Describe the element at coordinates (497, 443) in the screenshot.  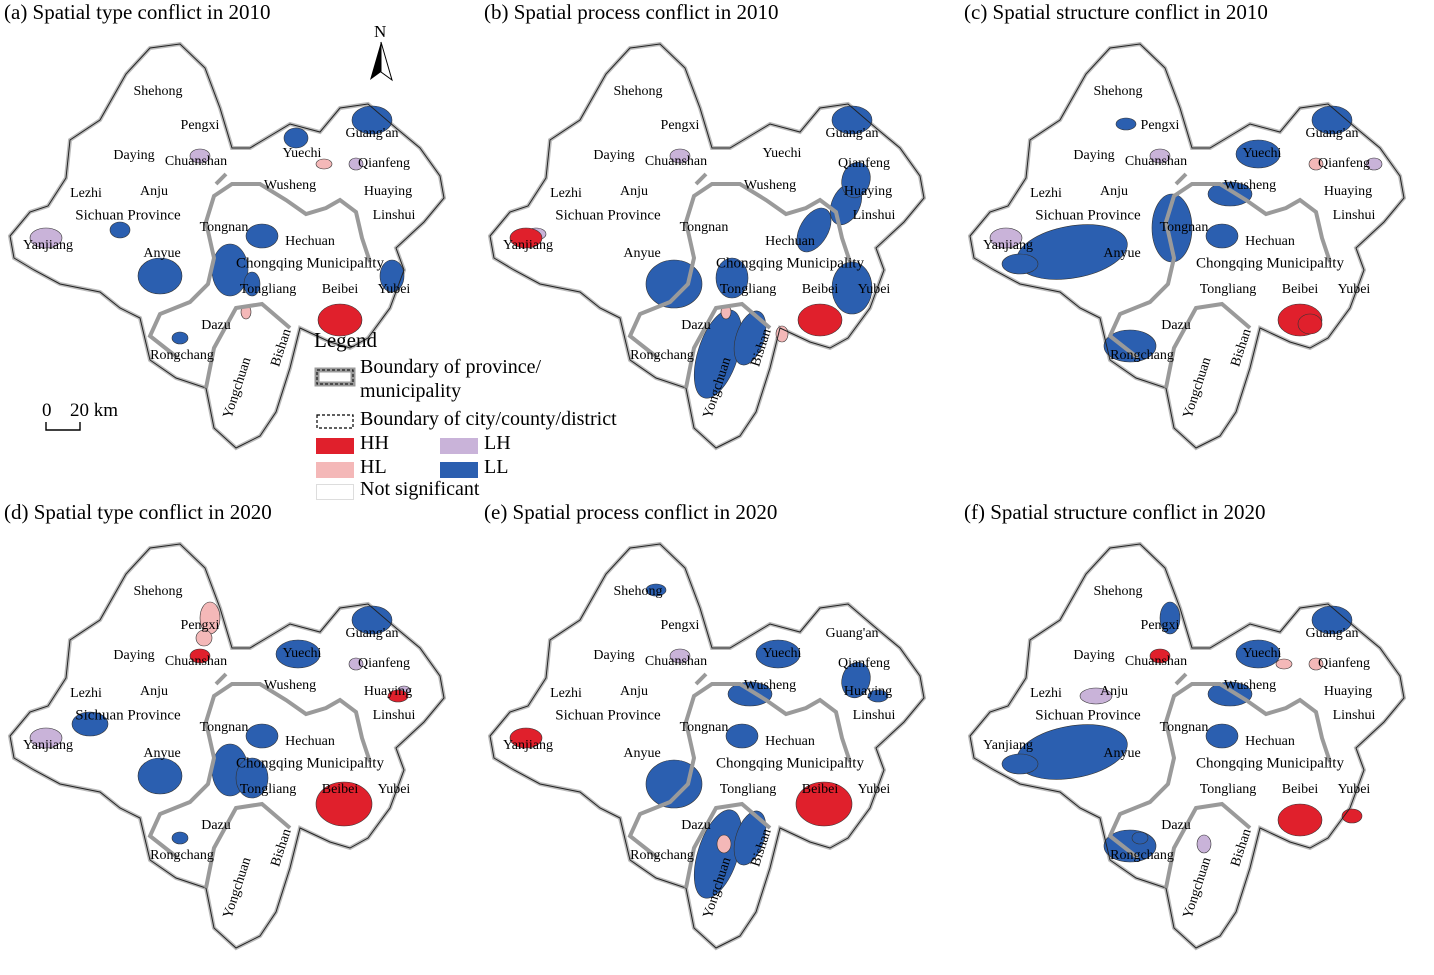
I see `legend-lh: LH` at that location.